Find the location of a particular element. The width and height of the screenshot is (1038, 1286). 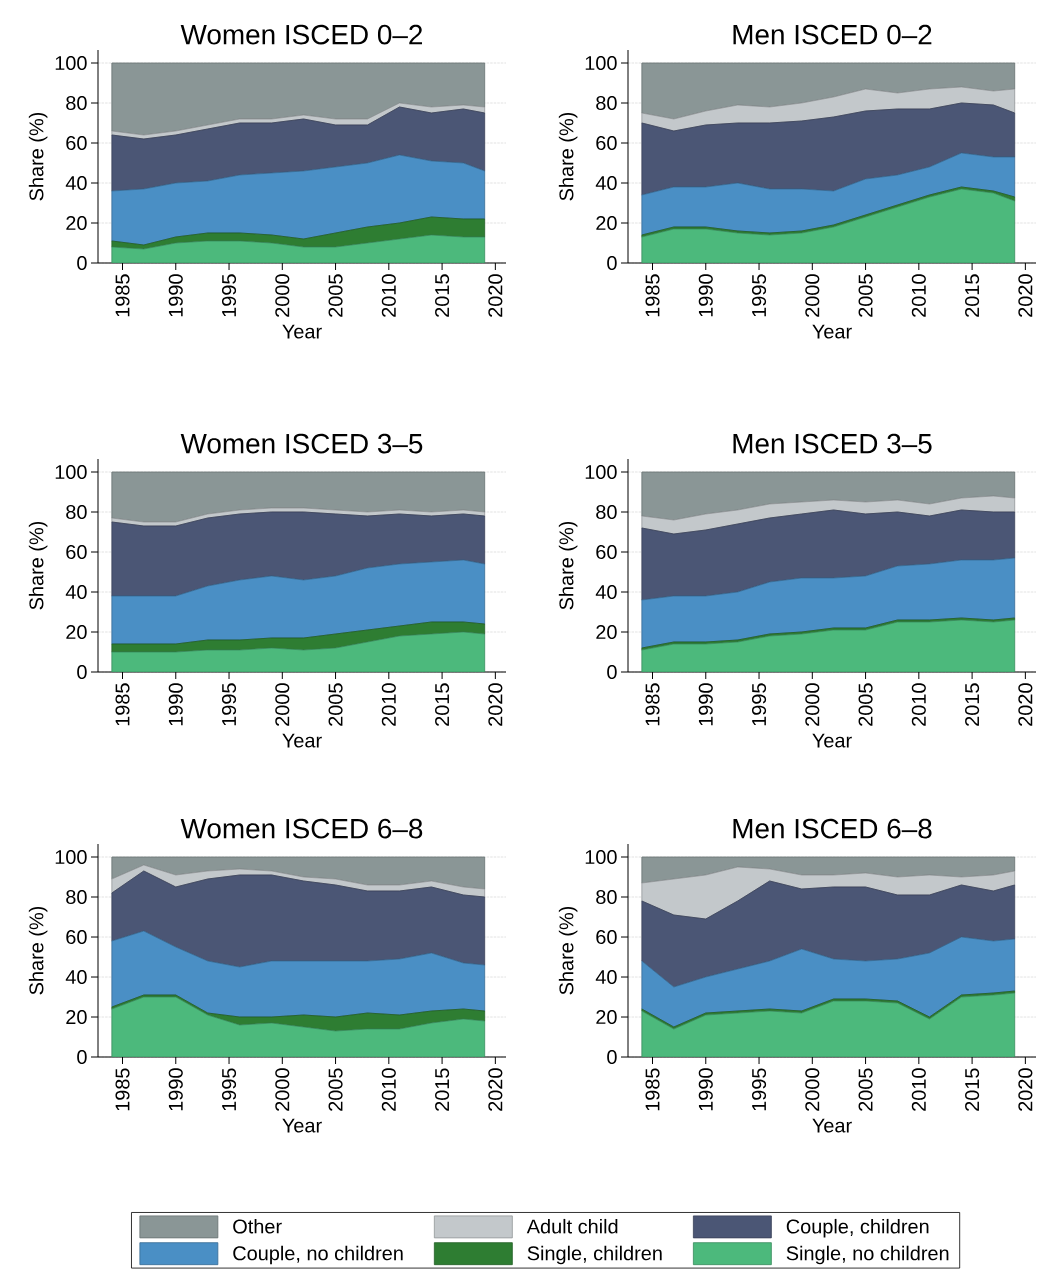

legend-label: Single, children is located at coordinates (594, 1255).